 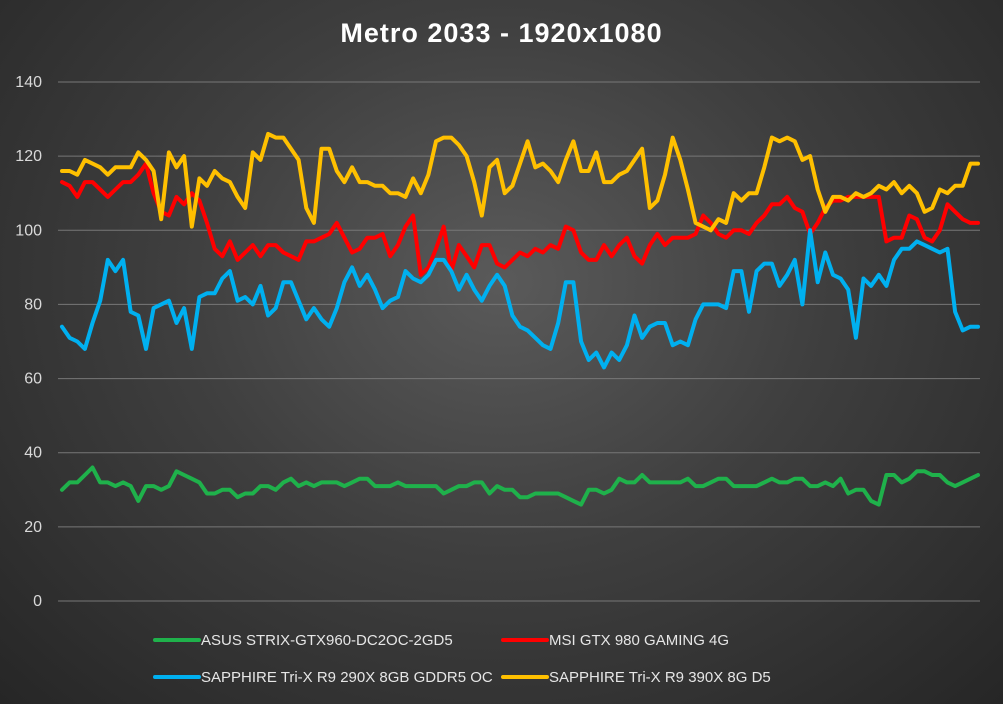 I want to click on y-tick-label: 60, so click(x=33, y=379).